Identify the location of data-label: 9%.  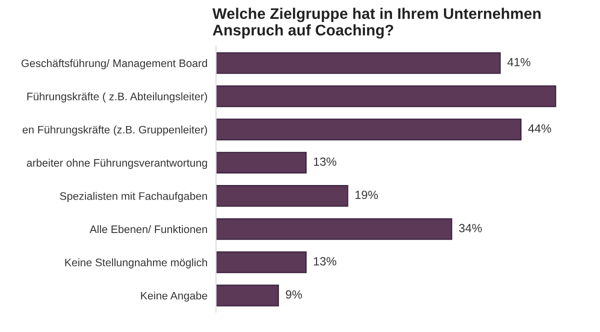
(294, 294).